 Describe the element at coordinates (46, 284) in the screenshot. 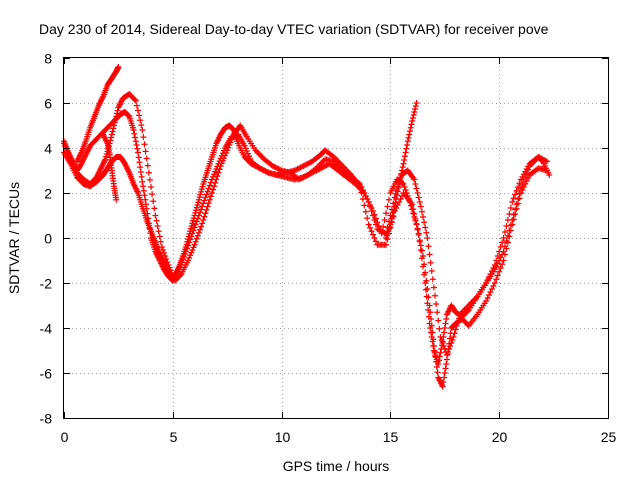

I see `y-tick-label: -2` at that location.